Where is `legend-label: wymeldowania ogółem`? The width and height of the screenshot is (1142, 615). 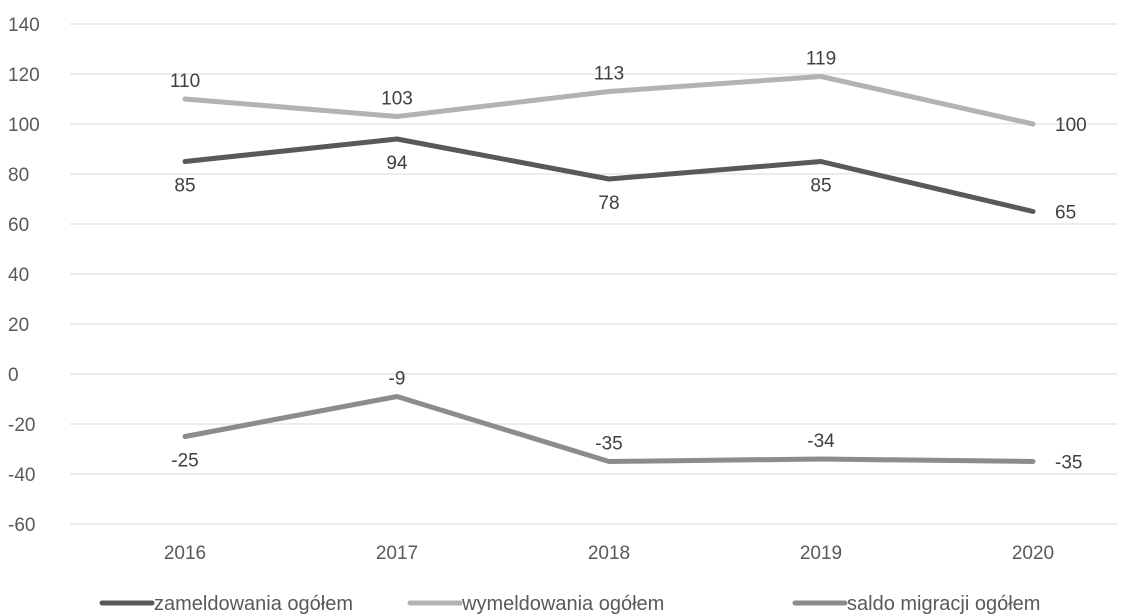 legend-label: wymeldowania ogółem is located at coordinates (562, 604).